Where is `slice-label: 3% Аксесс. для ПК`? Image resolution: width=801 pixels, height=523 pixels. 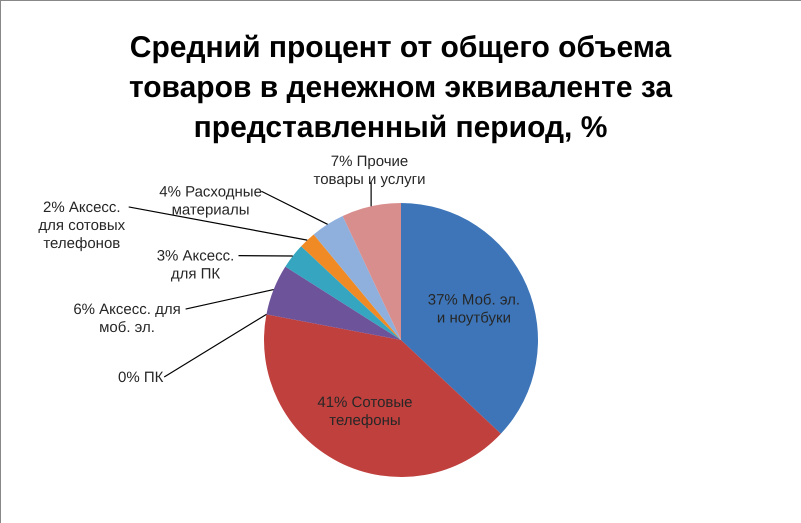
slice-label: 3% Аксесс. для ПК is located at coordinates (195, 265).